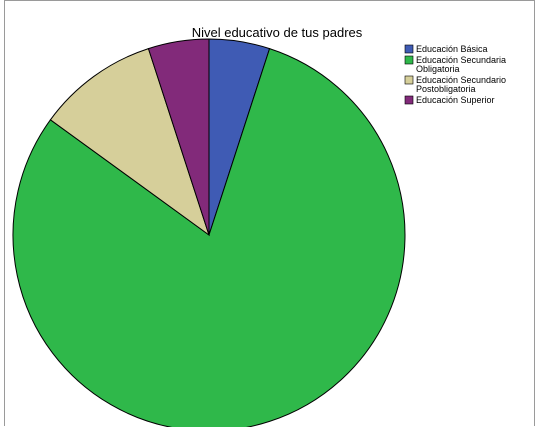 The width and height of the screenshot is (535, 427). Describe the element at coordinates (277, 32) in the screenshot. I see `chart-title: Nivel educativo de tus padres` at that location.